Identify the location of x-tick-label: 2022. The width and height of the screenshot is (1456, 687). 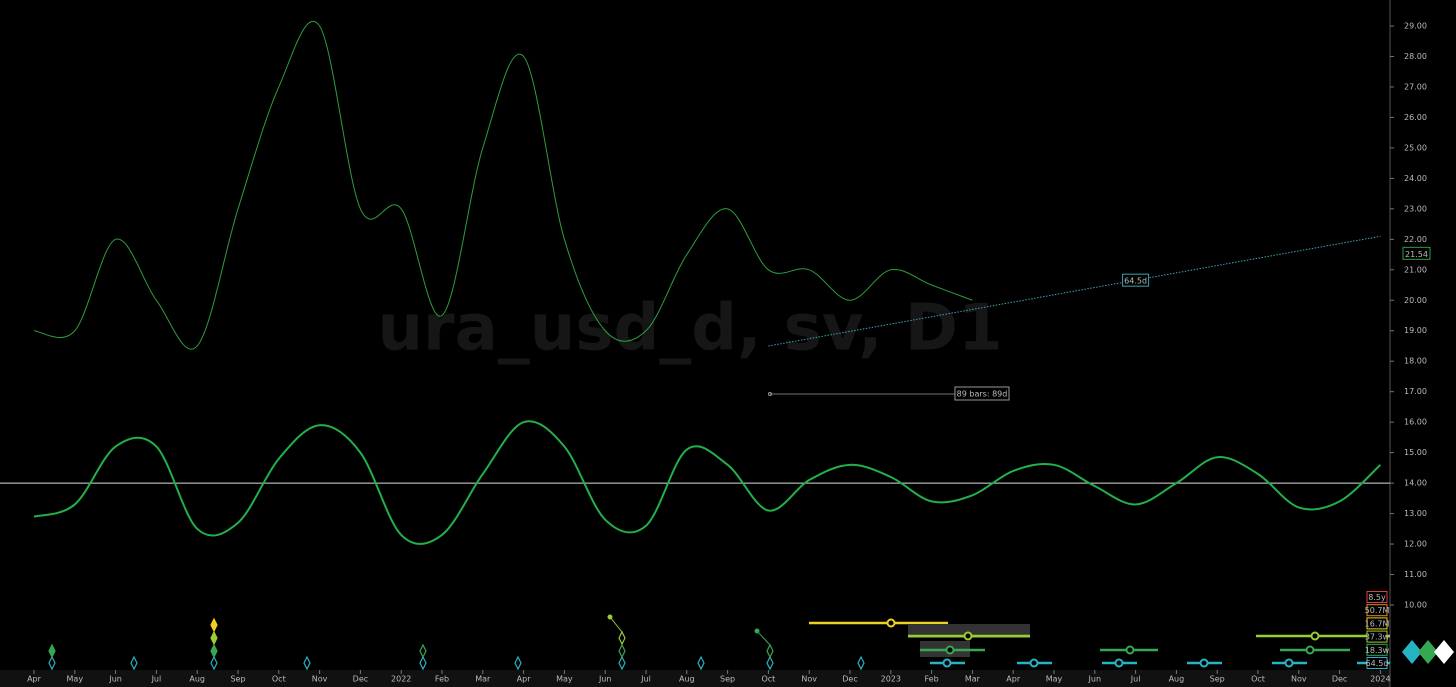
(401, 679).